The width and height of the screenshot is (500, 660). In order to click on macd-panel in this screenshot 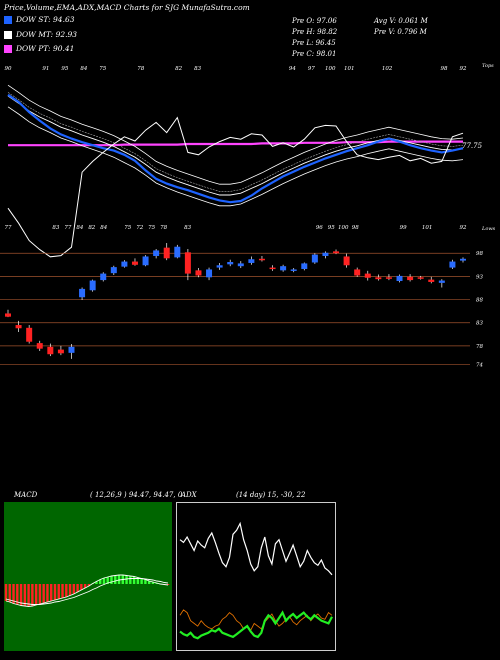, I will do `click(88, 576)`.